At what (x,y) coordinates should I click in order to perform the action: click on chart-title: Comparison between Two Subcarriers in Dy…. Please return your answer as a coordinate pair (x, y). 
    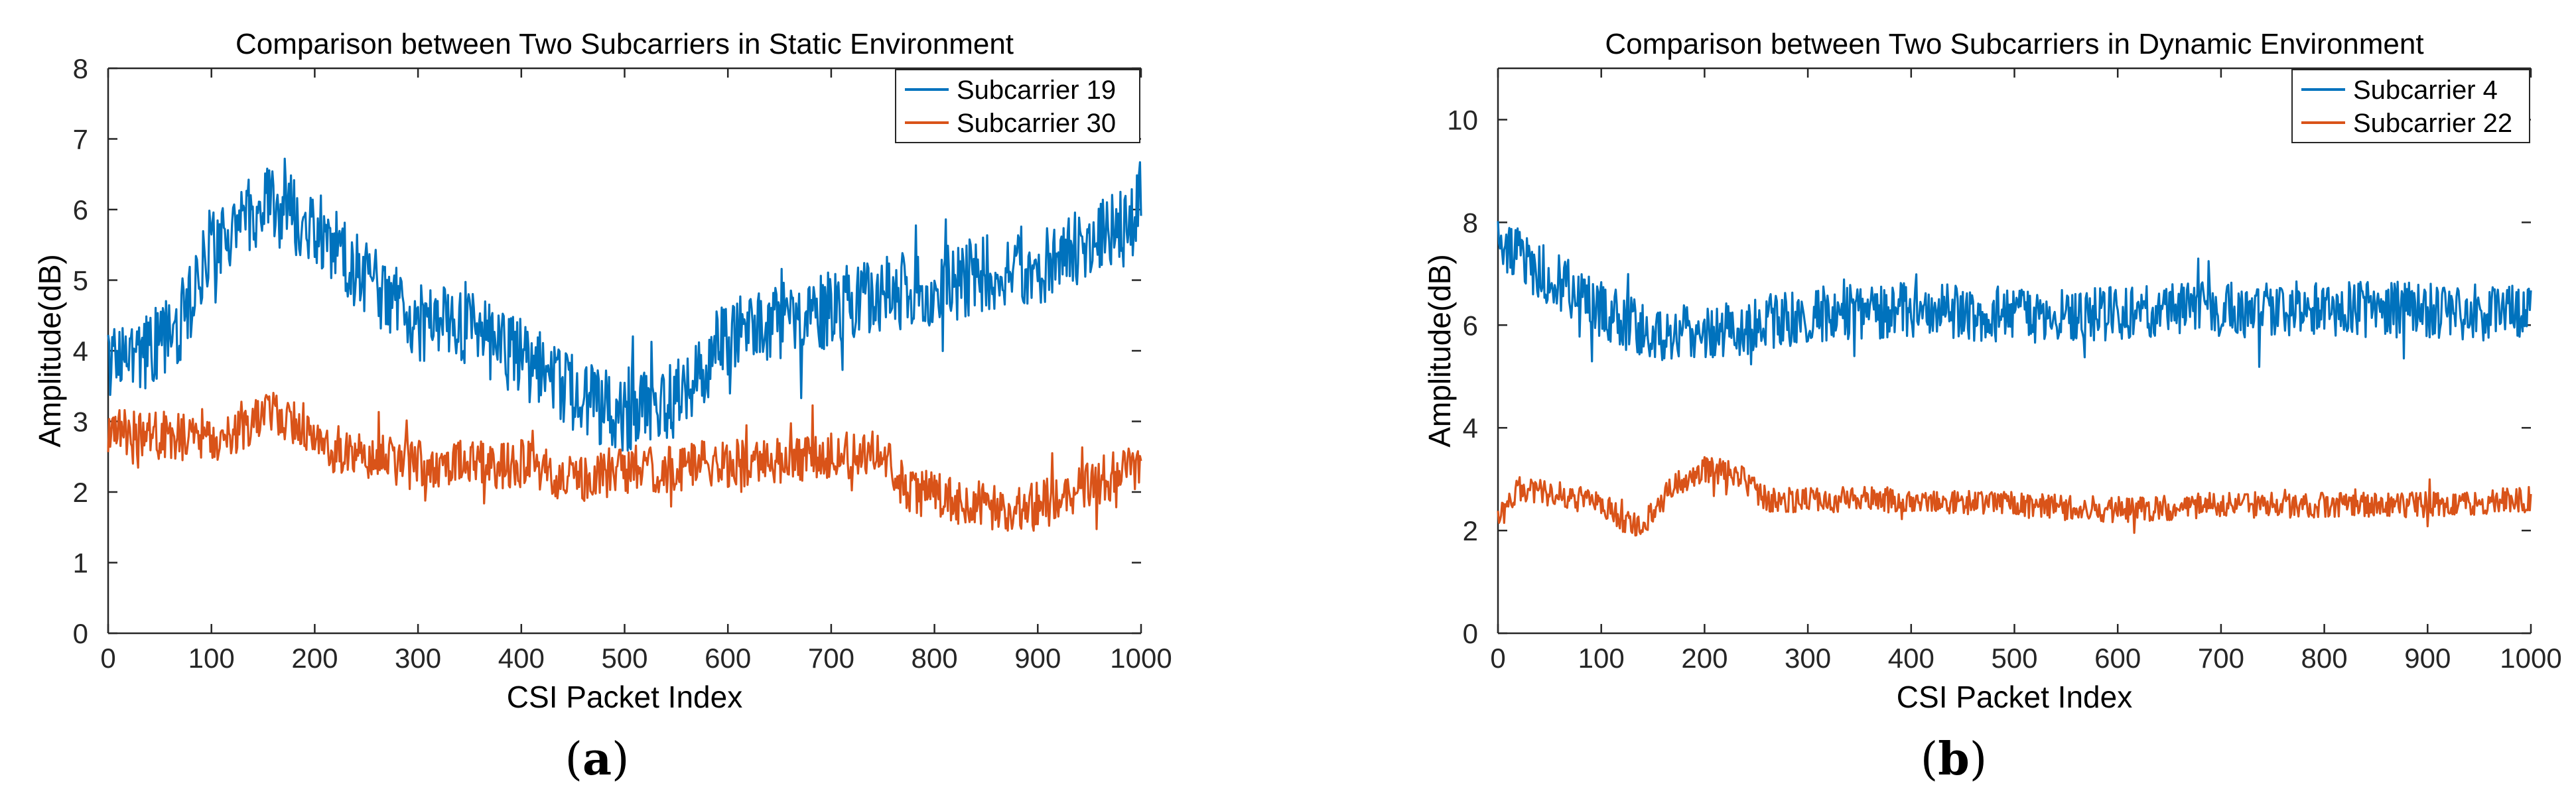
    Looking at the image, I should click on (2014, 44).